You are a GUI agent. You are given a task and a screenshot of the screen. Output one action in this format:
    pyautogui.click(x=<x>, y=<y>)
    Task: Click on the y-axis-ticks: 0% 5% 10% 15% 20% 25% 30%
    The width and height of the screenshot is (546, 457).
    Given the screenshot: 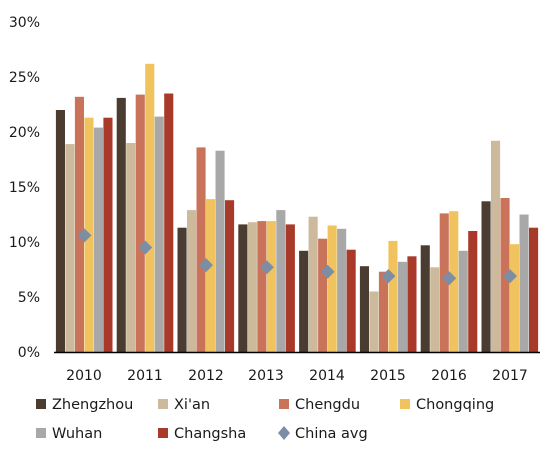 What is the action you would take?
    pyautogui.click(x=24, y=188)
    